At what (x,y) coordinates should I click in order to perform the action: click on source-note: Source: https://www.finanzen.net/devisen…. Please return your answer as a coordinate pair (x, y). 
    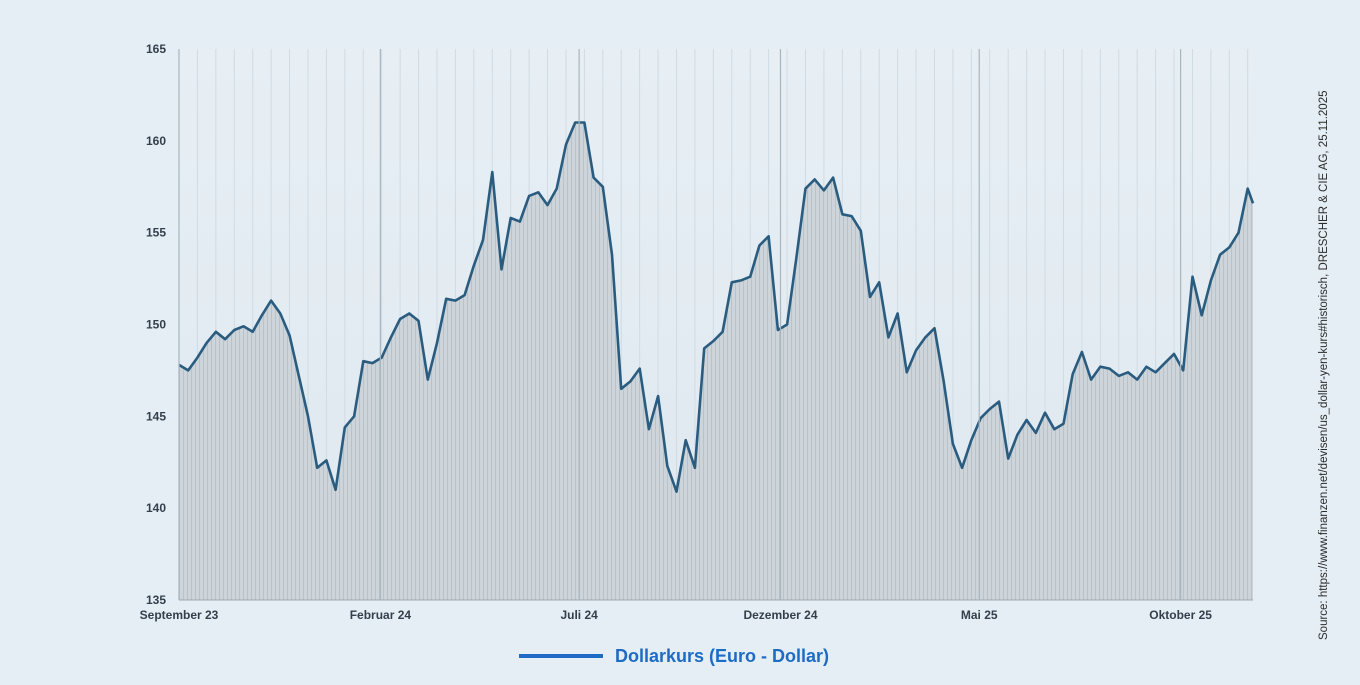
    Looking at the image, I should click on (1324, 365).